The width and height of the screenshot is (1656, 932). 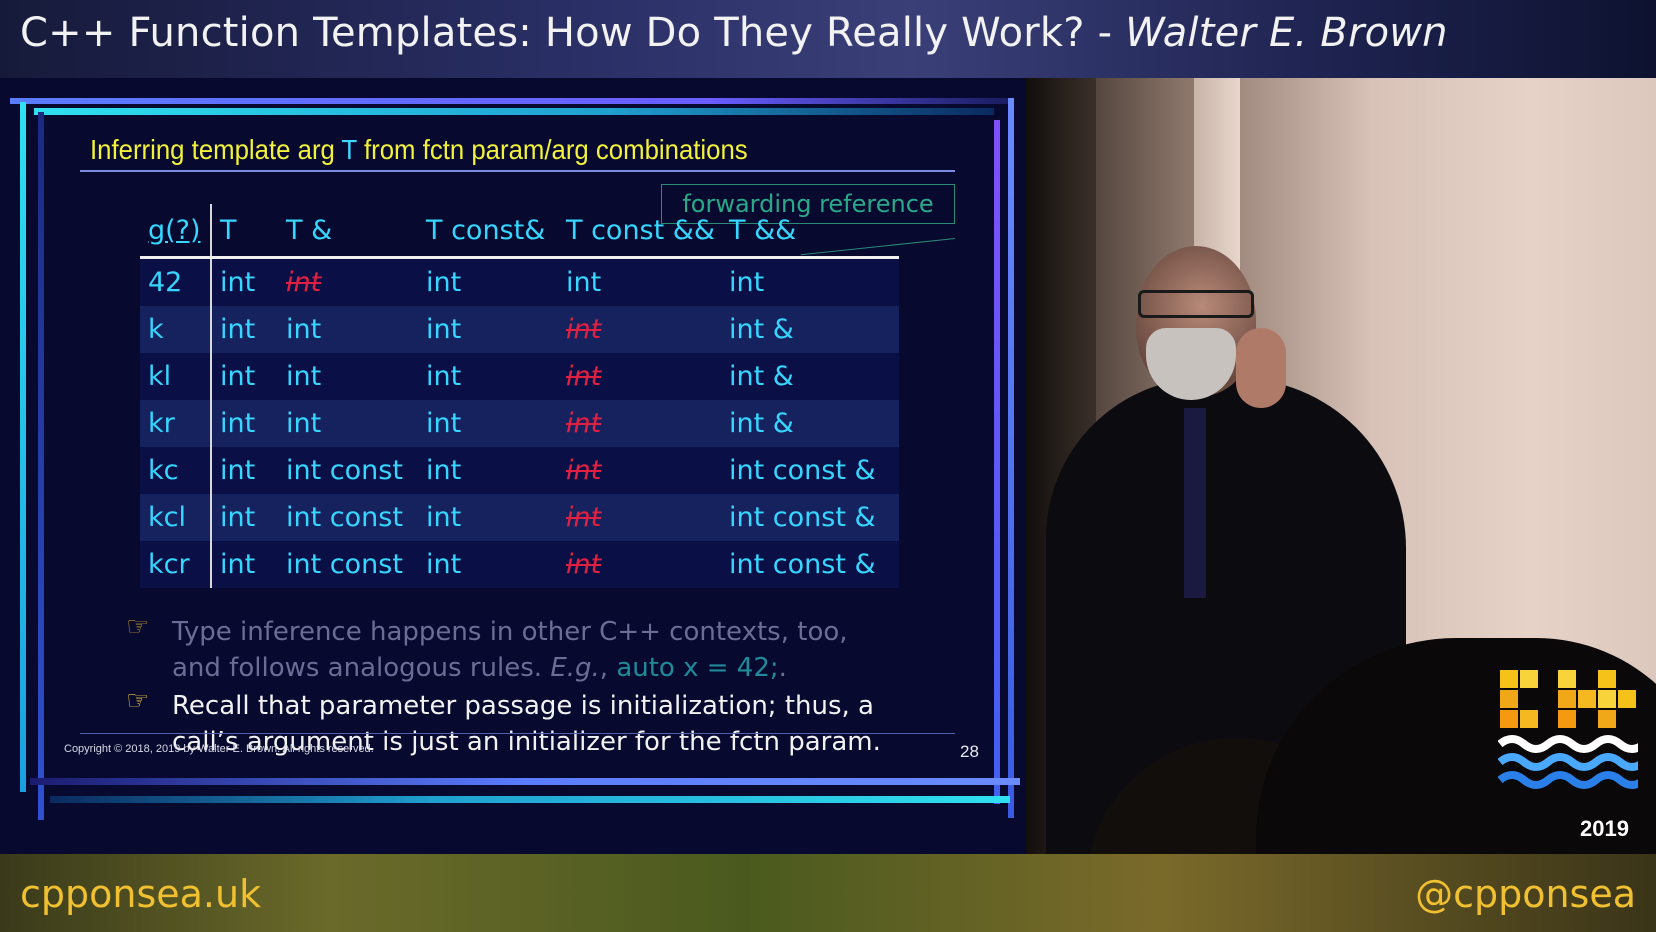 What do you see at coordinates (41, 466) in the screenshot?
I see `slide-frame-left-inner` at bounding box center [41, 466].